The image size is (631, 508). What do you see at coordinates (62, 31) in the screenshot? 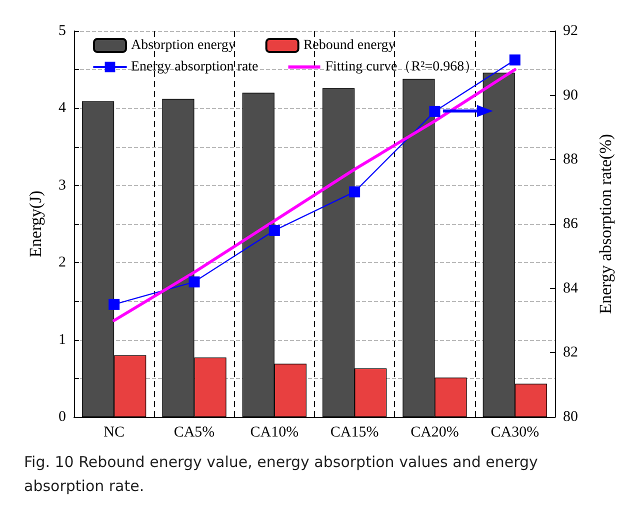
I see `y-tick-label: 5` at bounding box center [62, 31].